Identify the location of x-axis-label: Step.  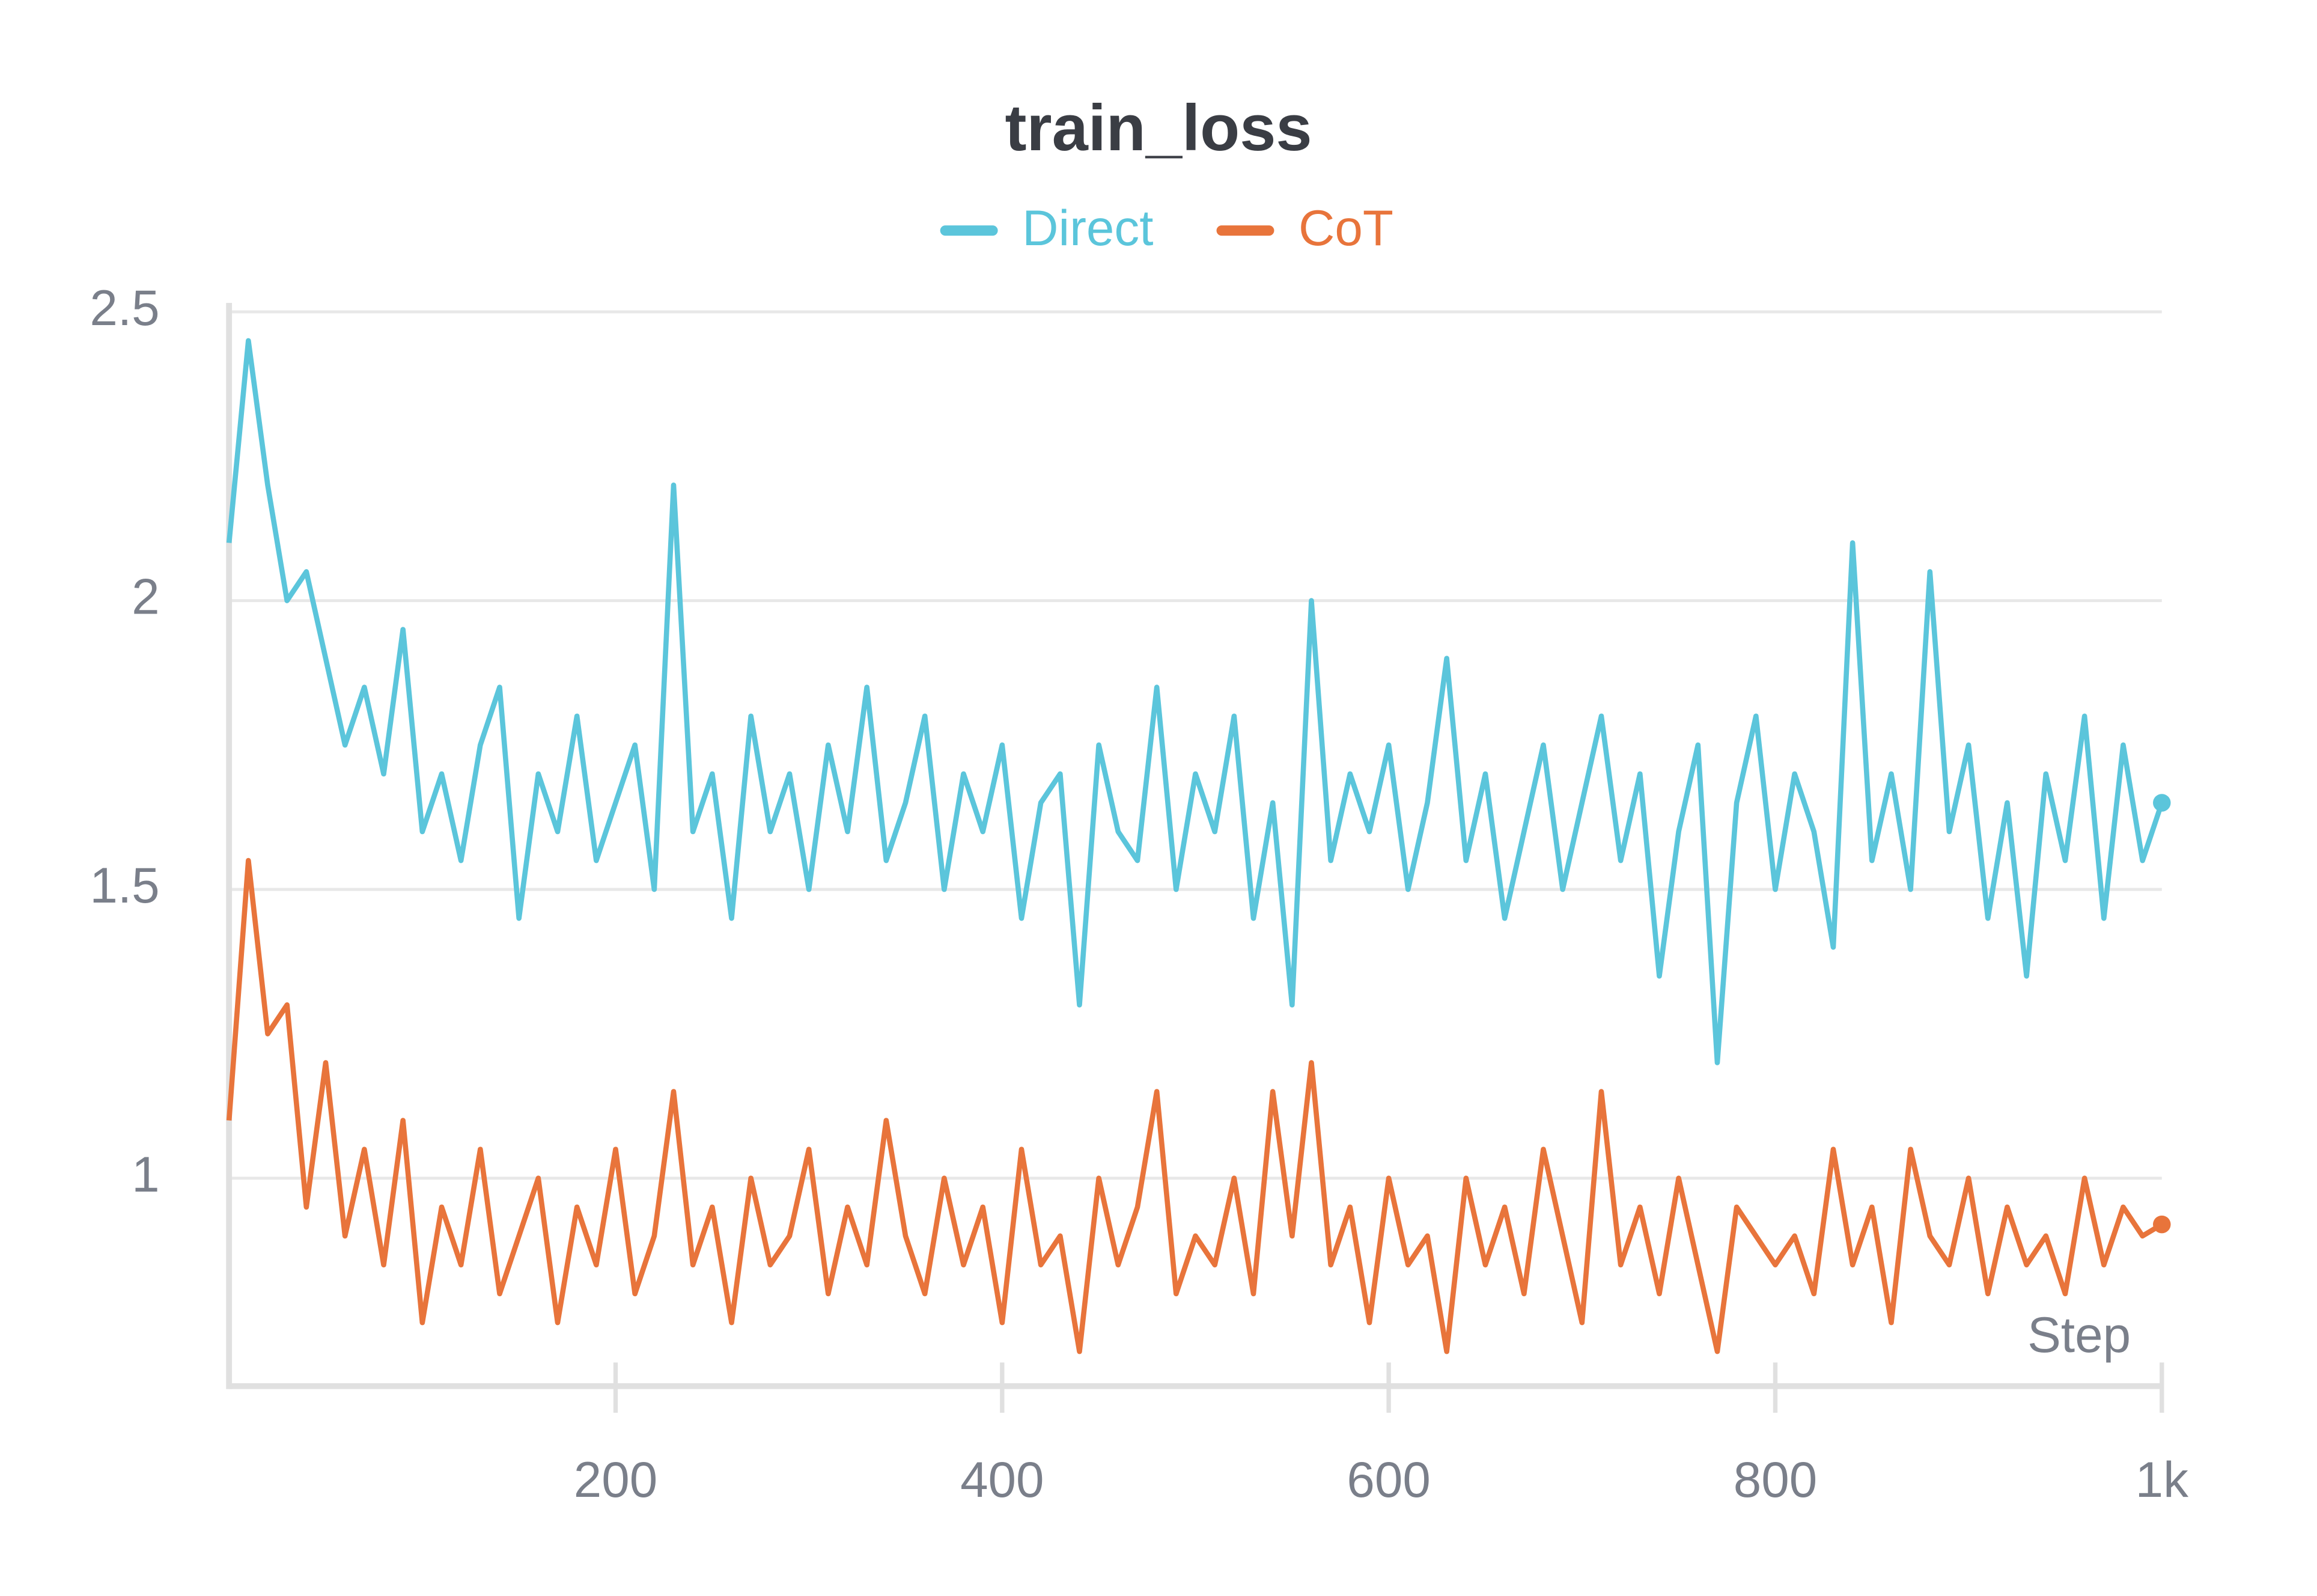
(2079, 1334).